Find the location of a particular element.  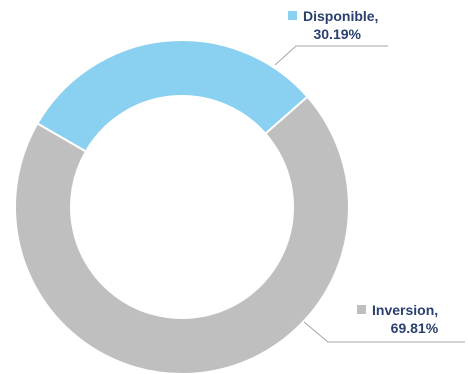

slice-label-disponible: Disponible, 30.19% is located at coordinates (333, 25).